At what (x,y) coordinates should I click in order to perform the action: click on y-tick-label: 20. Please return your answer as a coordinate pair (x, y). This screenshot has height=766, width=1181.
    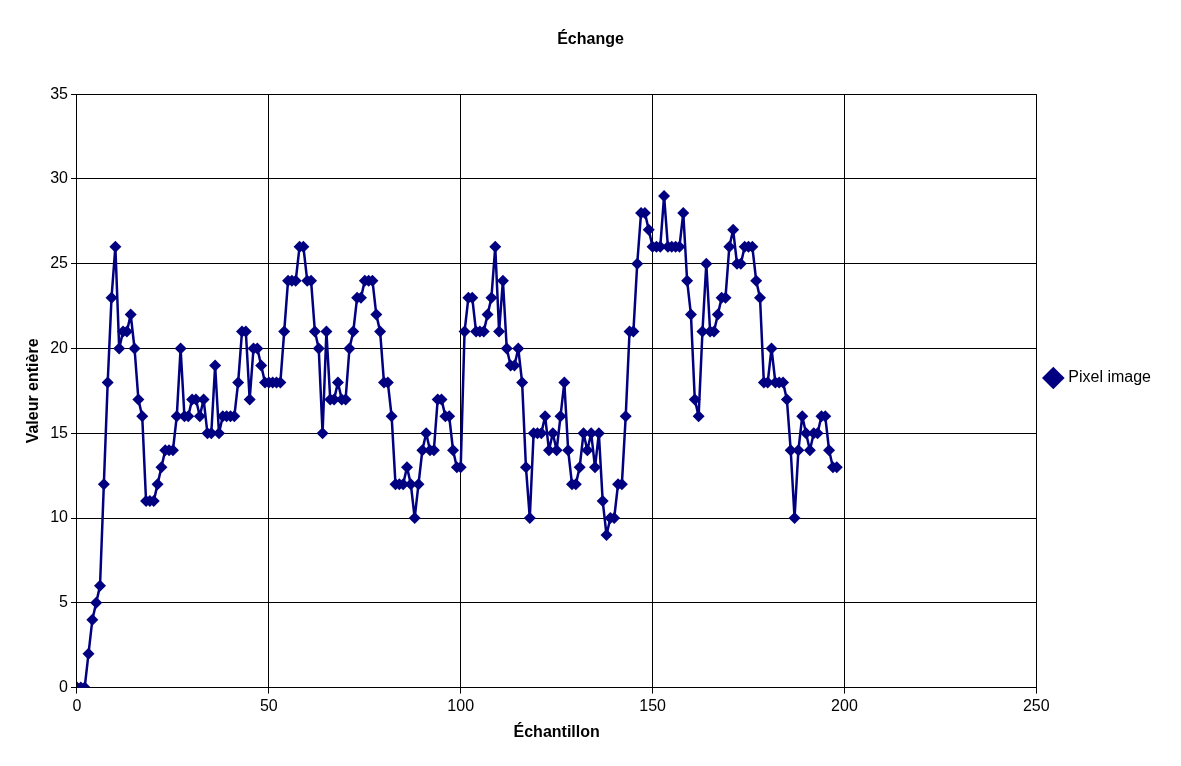
    Looking at the image, I should click on (59, 347).